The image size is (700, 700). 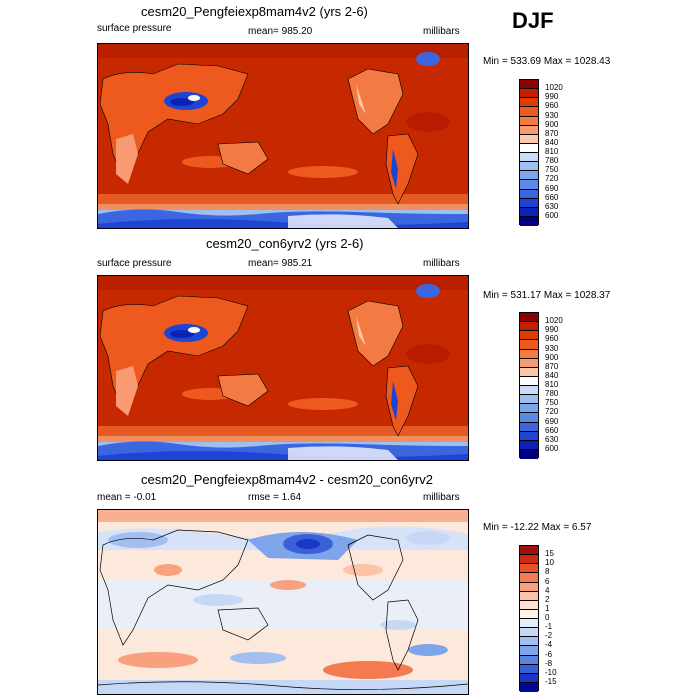 I want to click on colorbar-tick-label: 15, so click(x=549, y=554).